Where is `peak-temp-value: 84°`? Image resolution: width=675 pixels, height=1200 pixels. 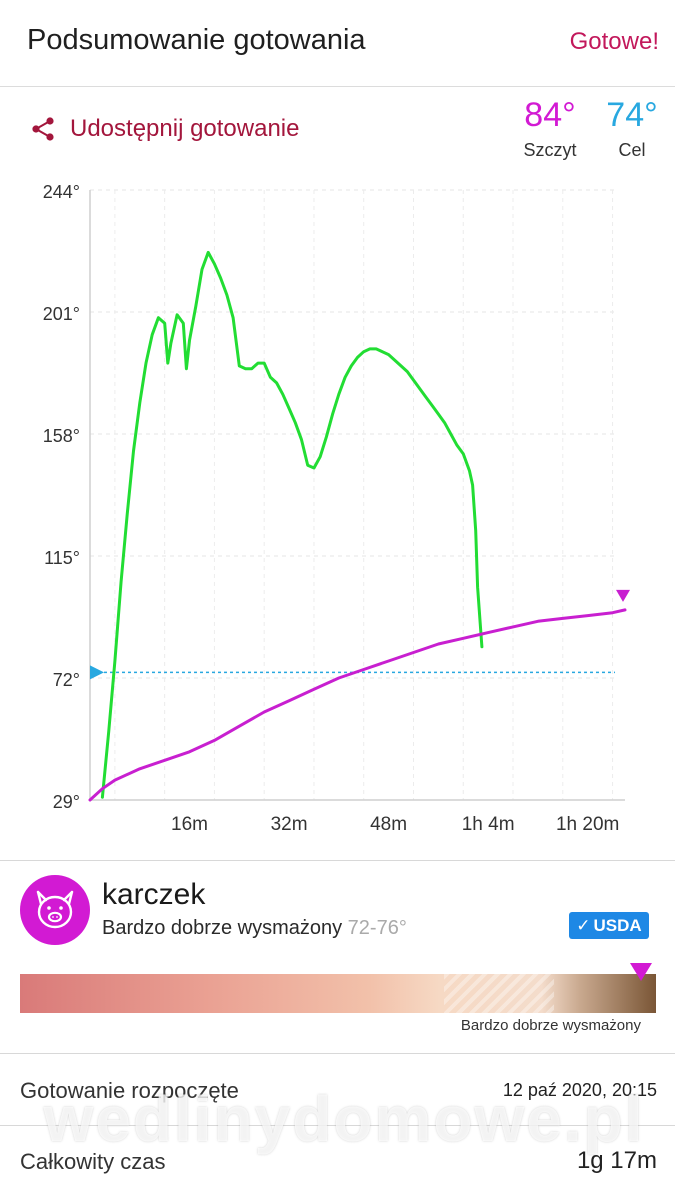 peak-temp-value: 84° is located at coordinates (550, 115).